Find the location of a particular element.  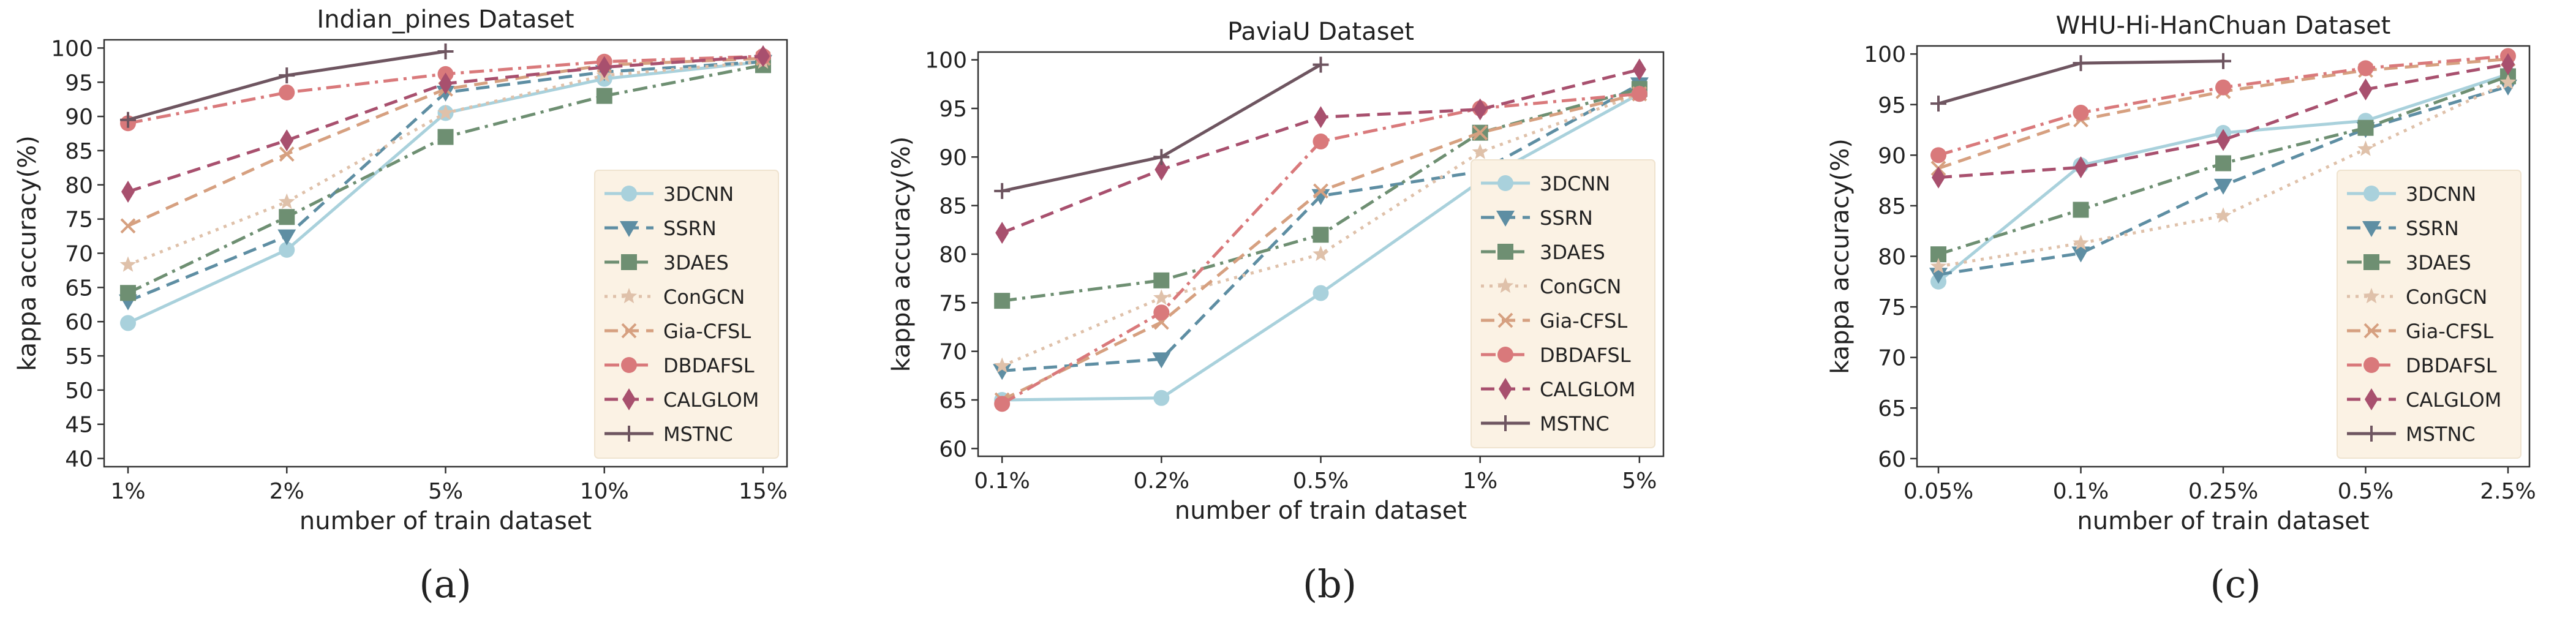

x-tick-label: 2.5% is located at coordinates (2508, 491).